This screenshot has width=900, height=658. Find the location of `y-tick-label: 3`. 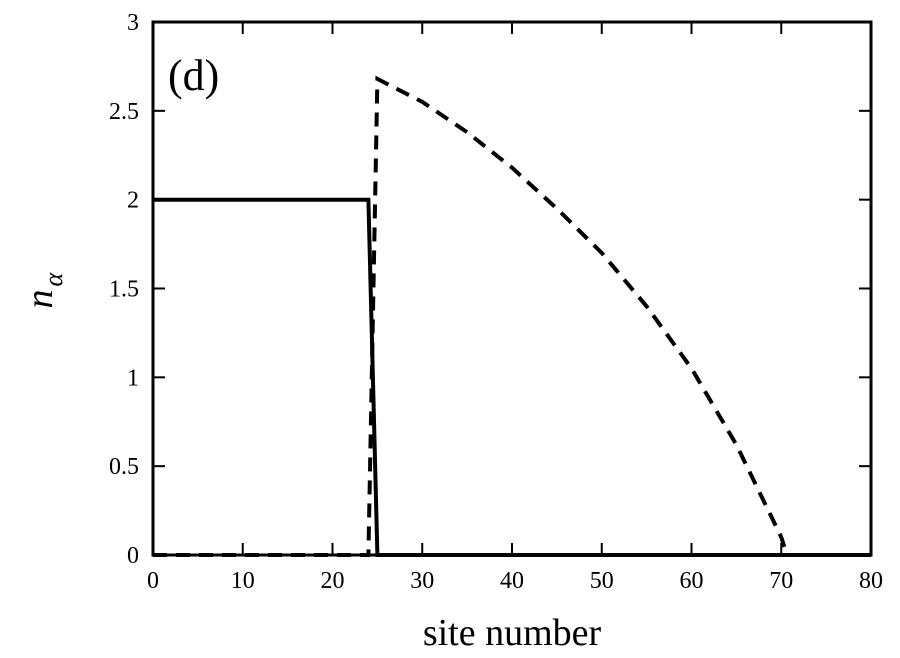

y-tick-label: 3 is located at coordinates (133, 23).